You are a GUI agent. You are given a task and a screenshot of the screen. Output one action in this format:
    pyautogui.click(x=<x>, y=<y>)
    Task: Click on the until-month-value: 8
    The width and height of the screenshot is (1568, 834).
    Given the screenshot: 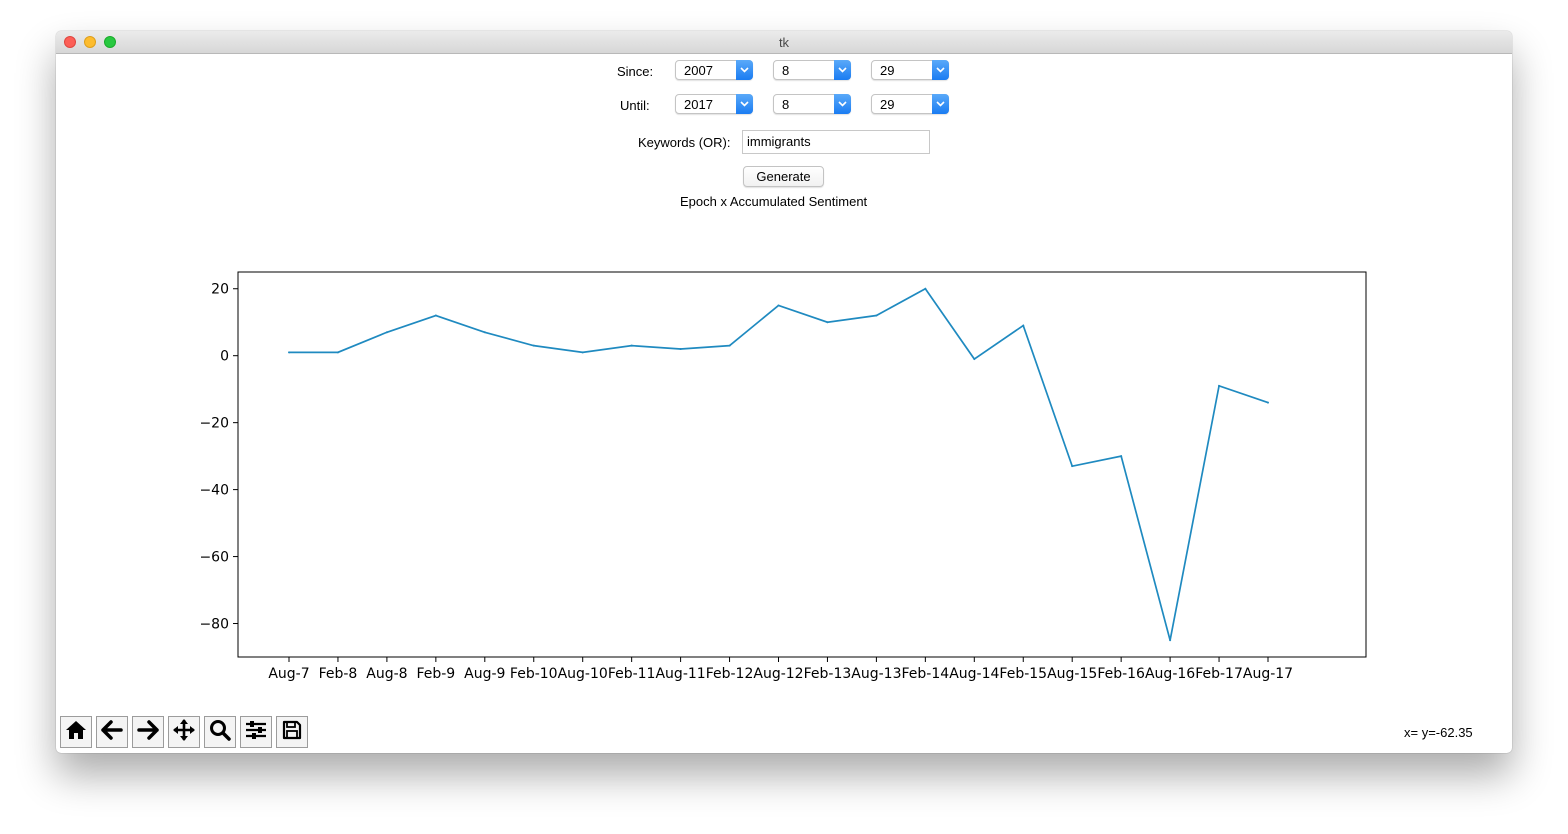 What is the action you would take?
    pyautogui.click(x=786, y=104)
    